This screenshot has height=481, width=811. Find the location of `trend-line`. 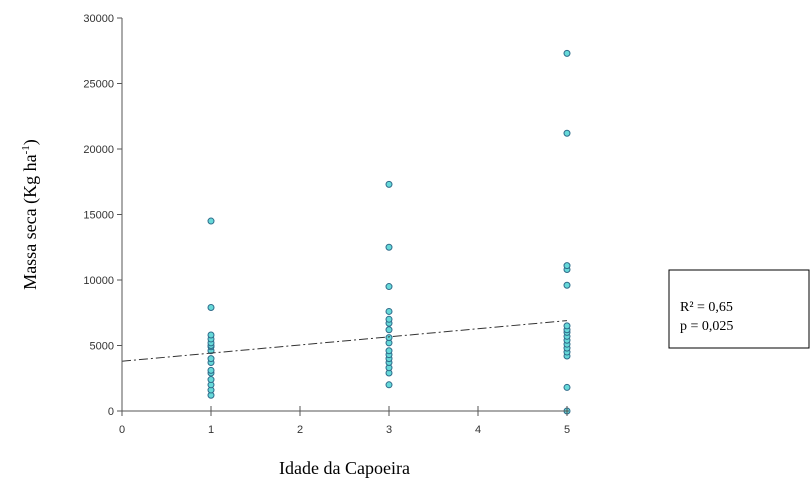

trend-line is located at coordinates (344, 341).